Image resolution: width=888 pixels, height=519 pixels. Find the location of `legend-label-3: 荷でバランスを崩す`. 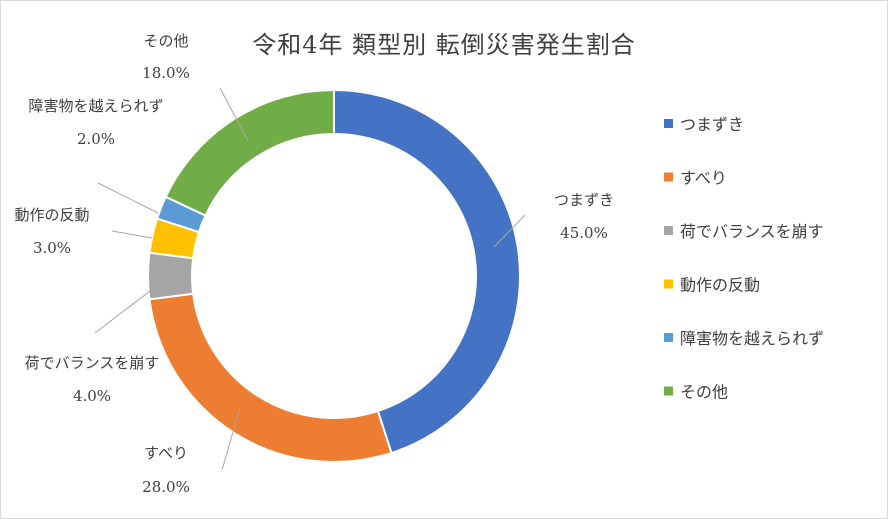

legend-label-3: 荷でバランスを崩す is located at coordinates (752, 231).